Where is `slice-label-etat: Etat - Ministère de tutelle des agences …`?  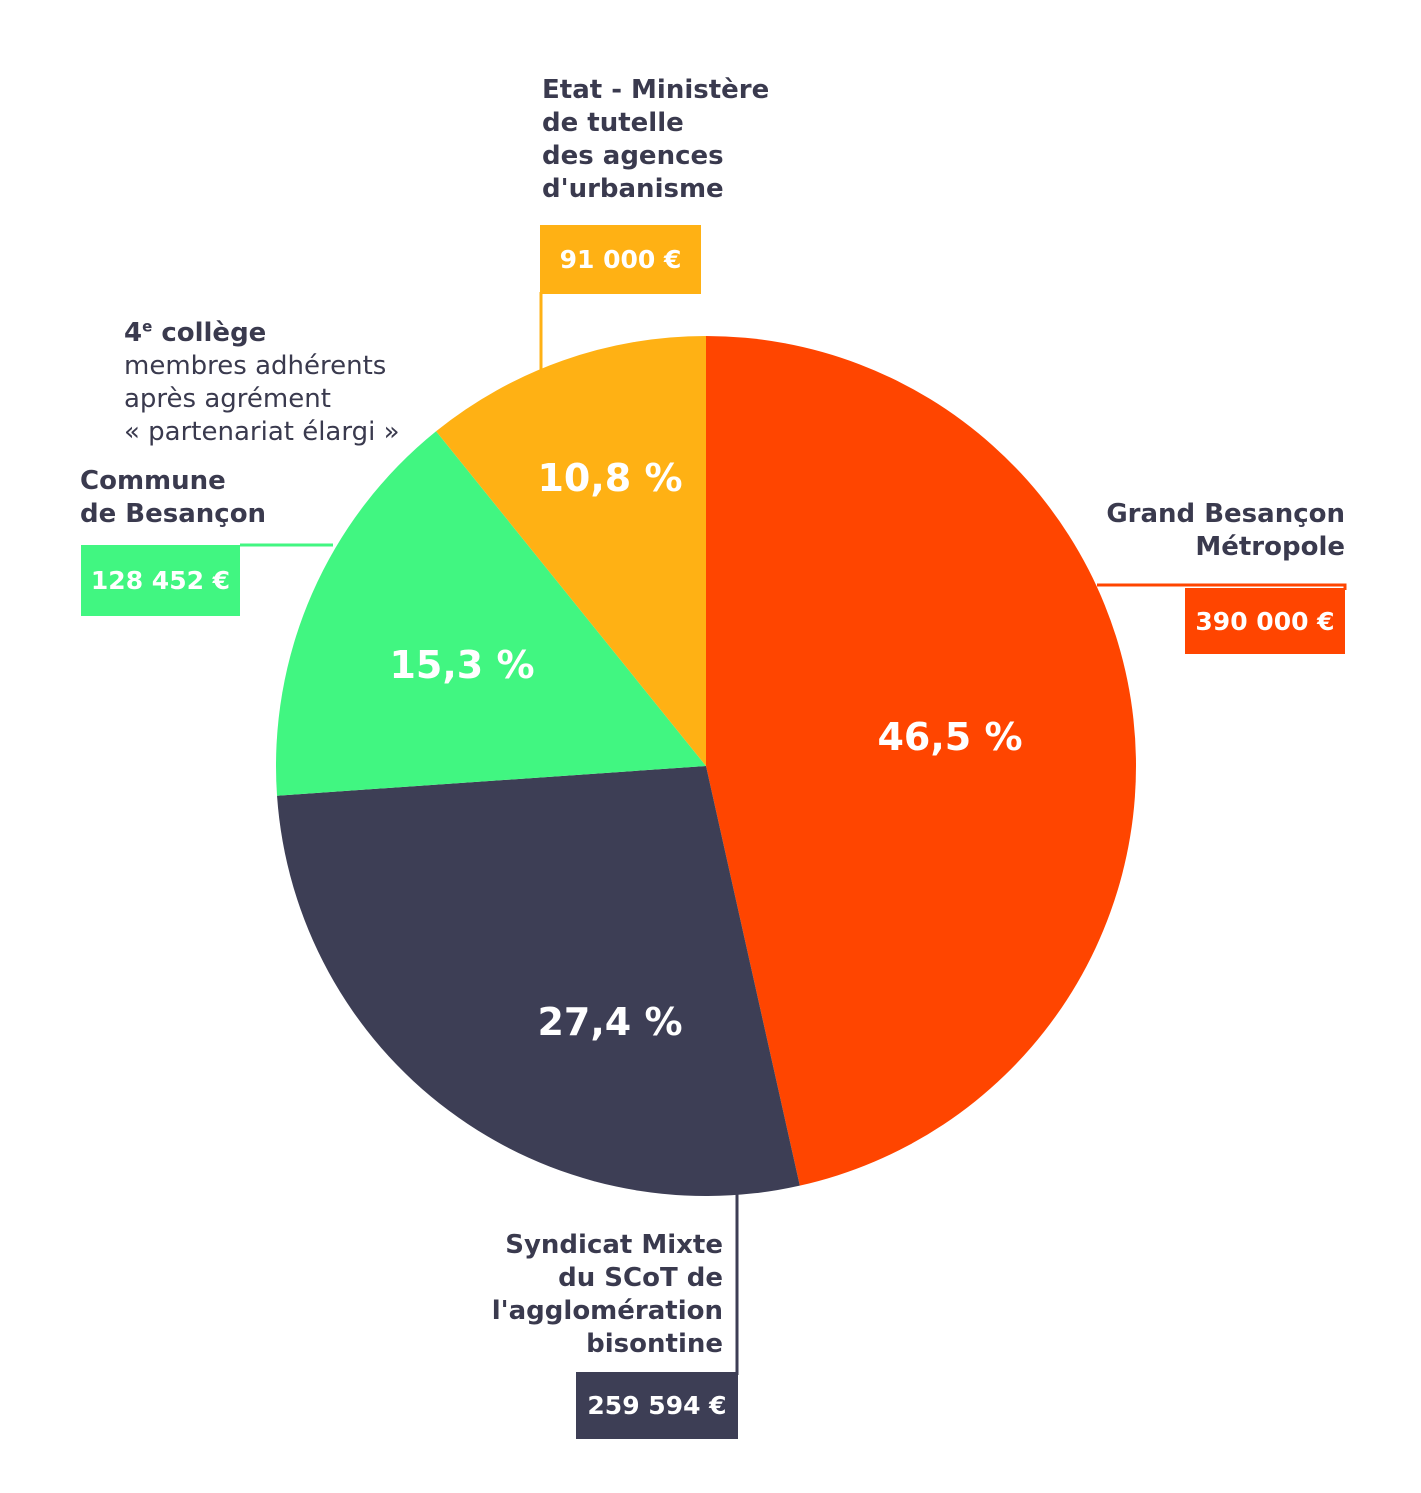
slice-label-etat: Etat - Ministère de tutelle des agences … is located at coordinates (656, 139).